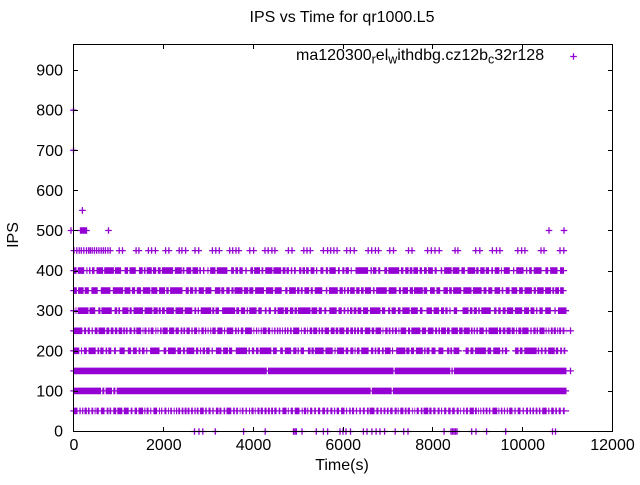 The width and height of the screenshot is (640, 485). I want to click on svg-text: 10000, so click(523, 445).